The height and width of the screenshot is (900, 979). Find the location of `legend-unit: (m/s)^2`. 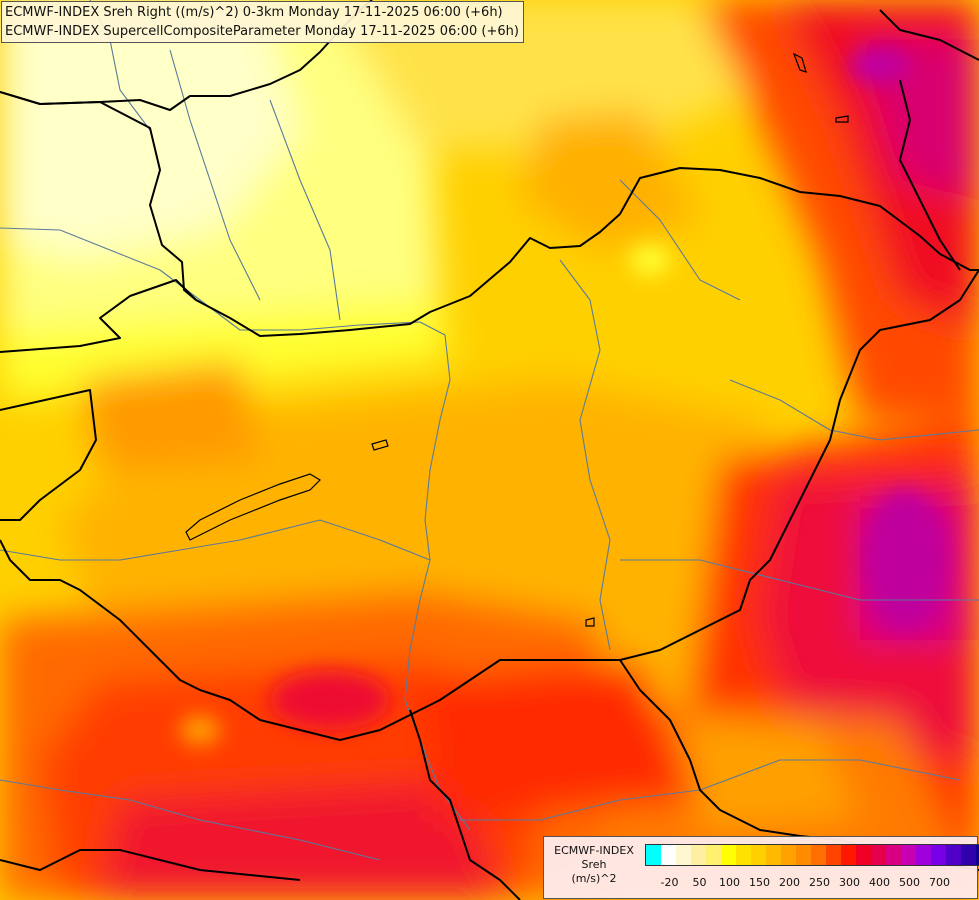

legend-unit: (m/s)^2 is located at coordinates (594, 878).